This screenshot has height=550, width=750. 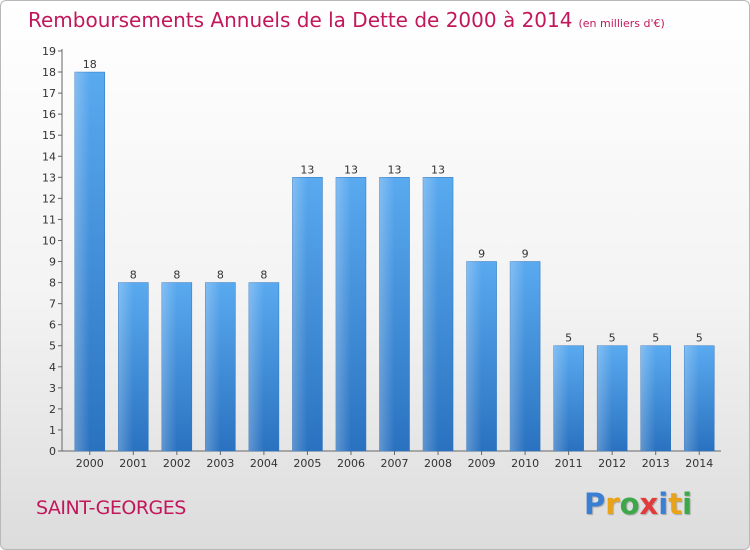 What do you see at coordinates (52, 388) in the screenshot?
I see `y-tick-label: 3` at bounding box center [52, 388].